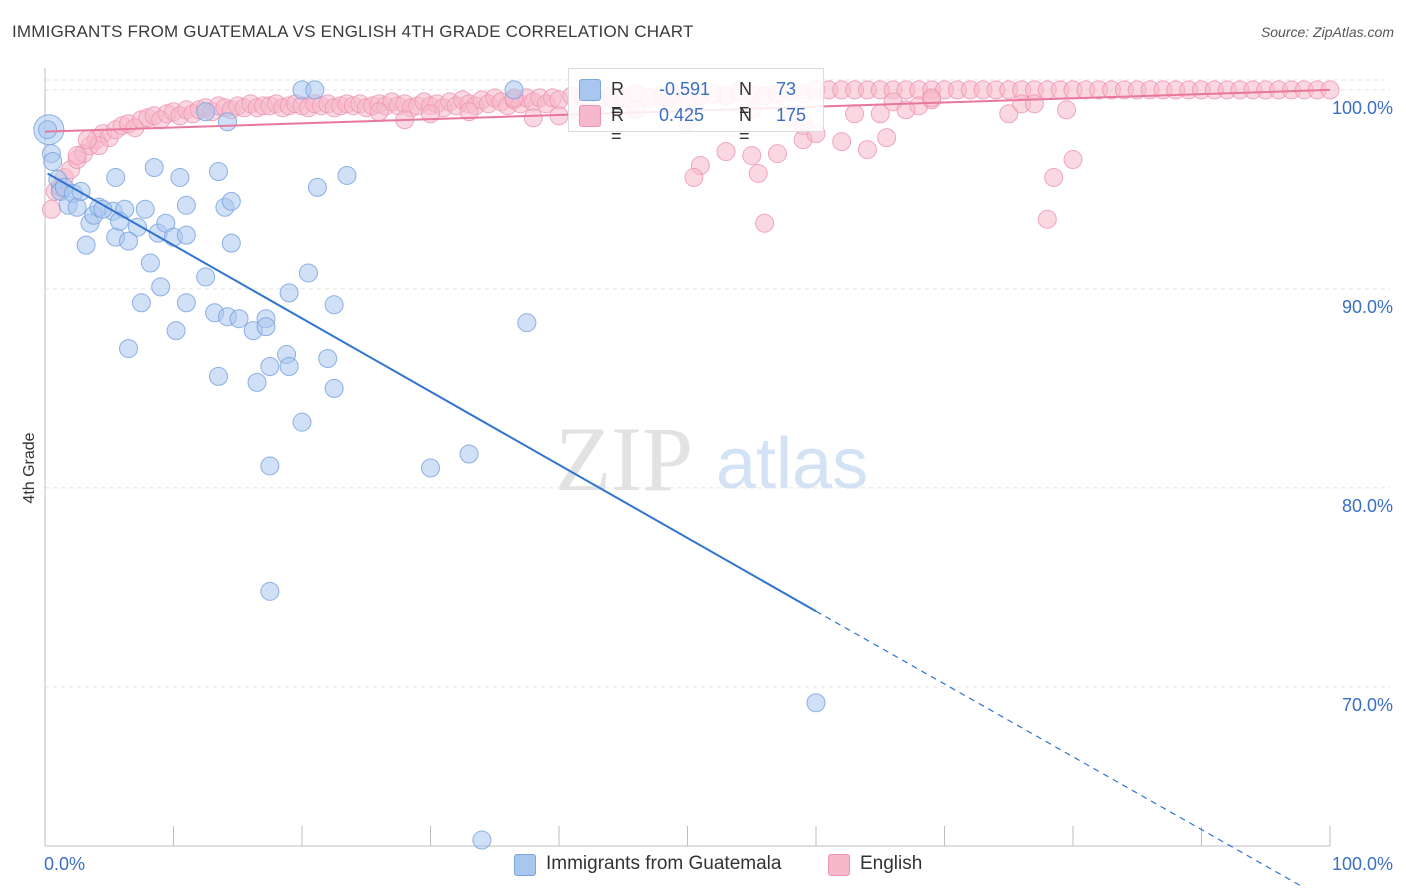 The image size is (1406, 892). What do you see at coordinates (1367, 506) in the screenshot?
I see `y-tick-label: 80.0%` at bounding box center [1367, 506].